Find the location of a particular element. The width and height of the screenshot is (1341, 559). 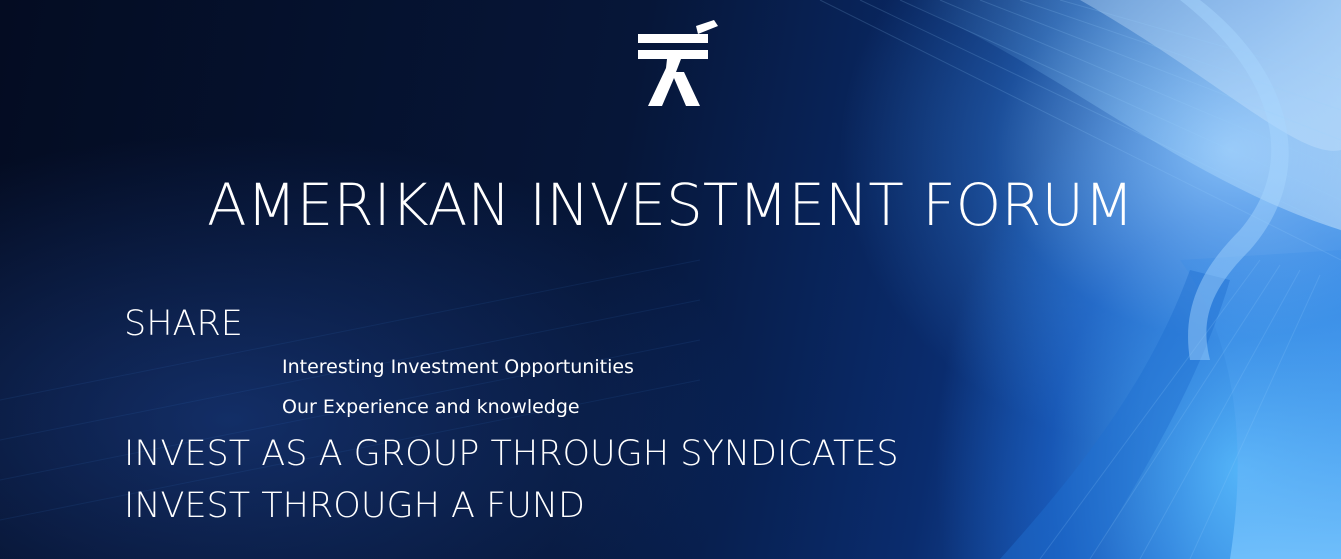

page-title: AMERIKAN INVESTMENT FORUM is located at coordinates (670, 205).